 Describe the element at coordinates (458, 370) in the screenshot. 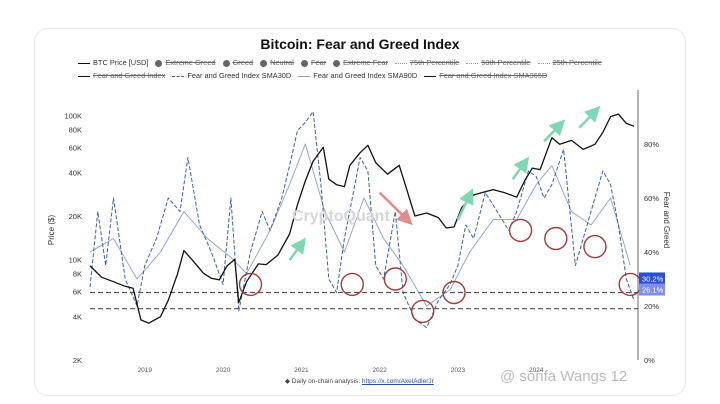

I see `x-tick: 2023` at that location.